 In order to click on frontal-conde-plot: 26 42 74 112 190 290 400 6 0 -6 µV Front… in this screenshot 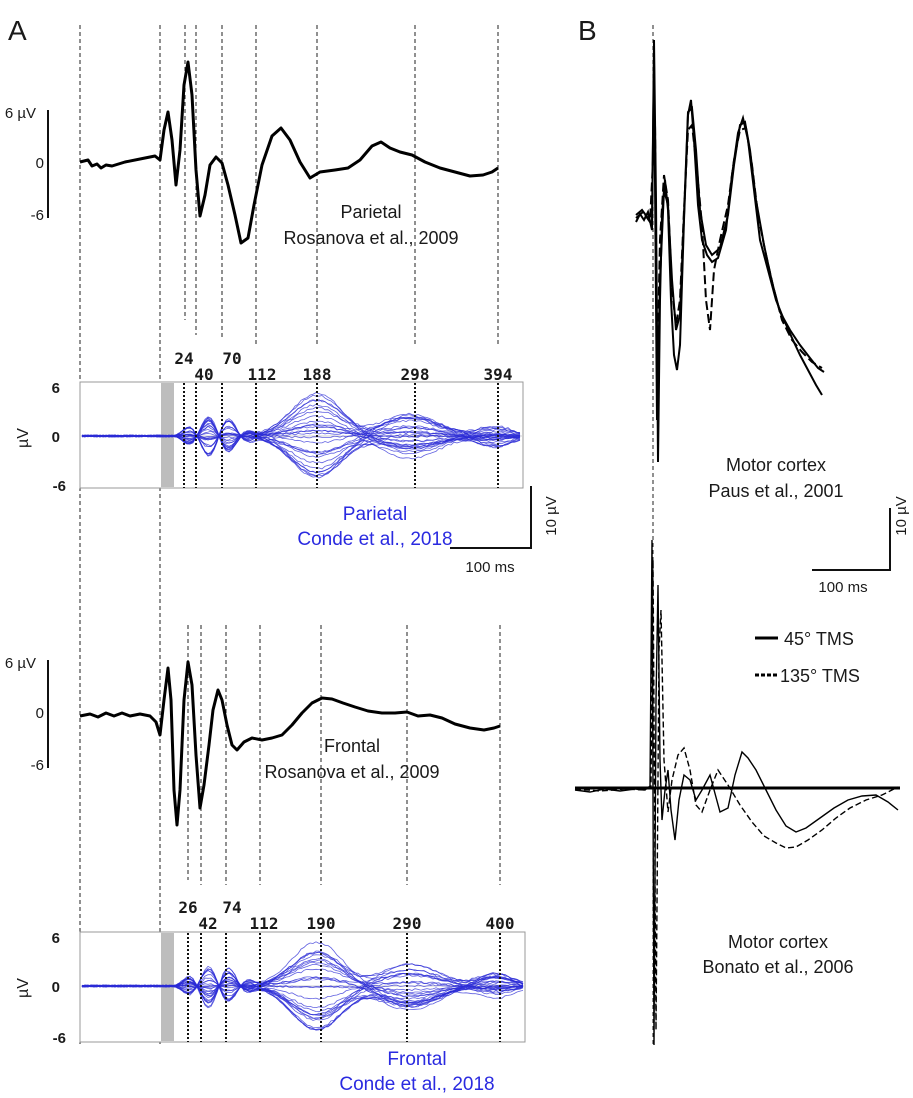, I will do `click(270, 996)`.